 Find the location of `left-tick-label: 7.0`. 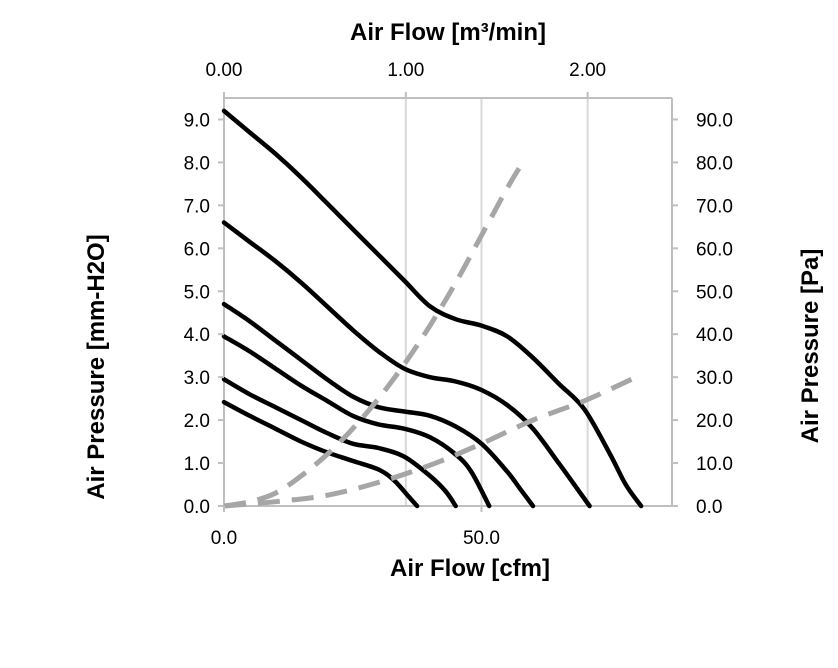

left-tick-label: 7.0 is located at coordinates (197, 206).